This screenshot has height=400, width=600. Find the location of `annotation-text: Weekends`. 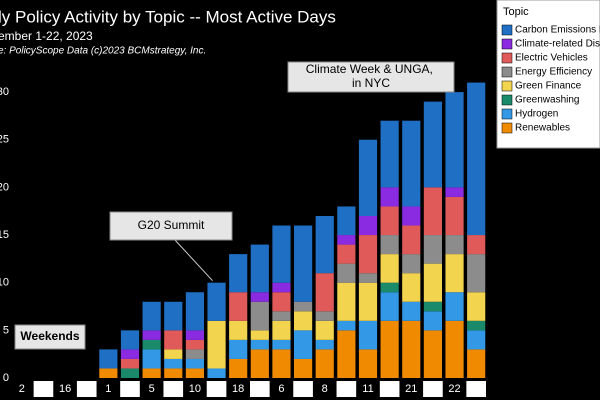

annotation-text: Weekends is located at coordinates (49, 336).